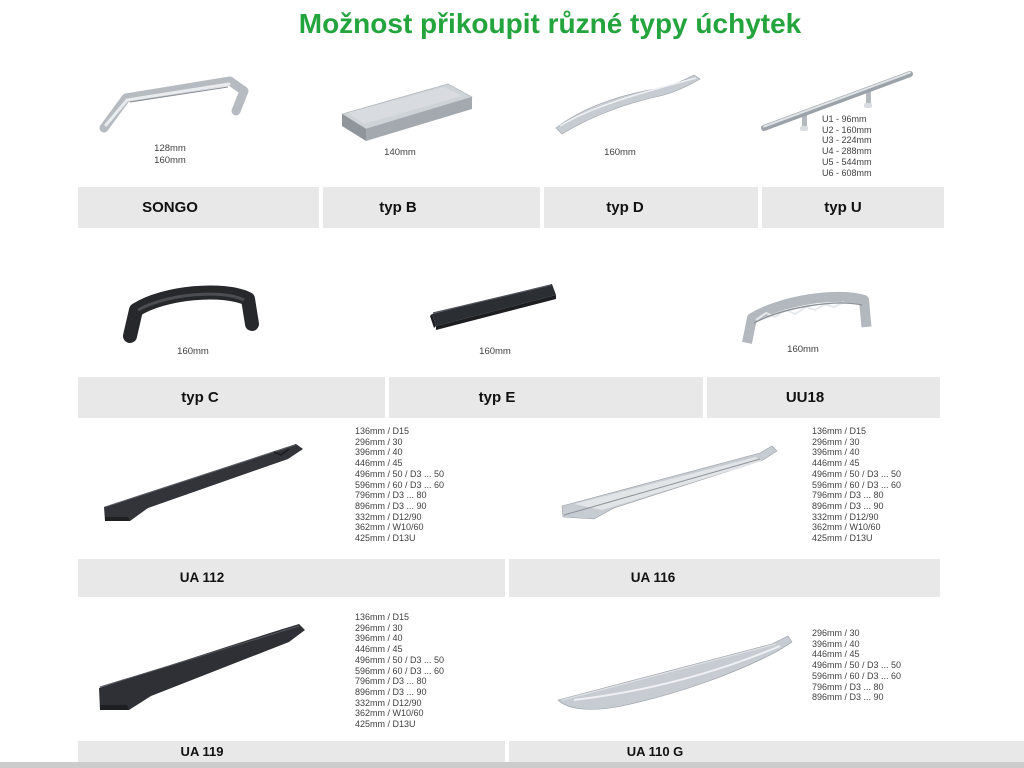 The height and width of the screenshot is (768, 1024). What do you see at coordinates (546, 397) in the screenshot?
I see `label-band-row2-seg2` at bounding box center [546, 397].